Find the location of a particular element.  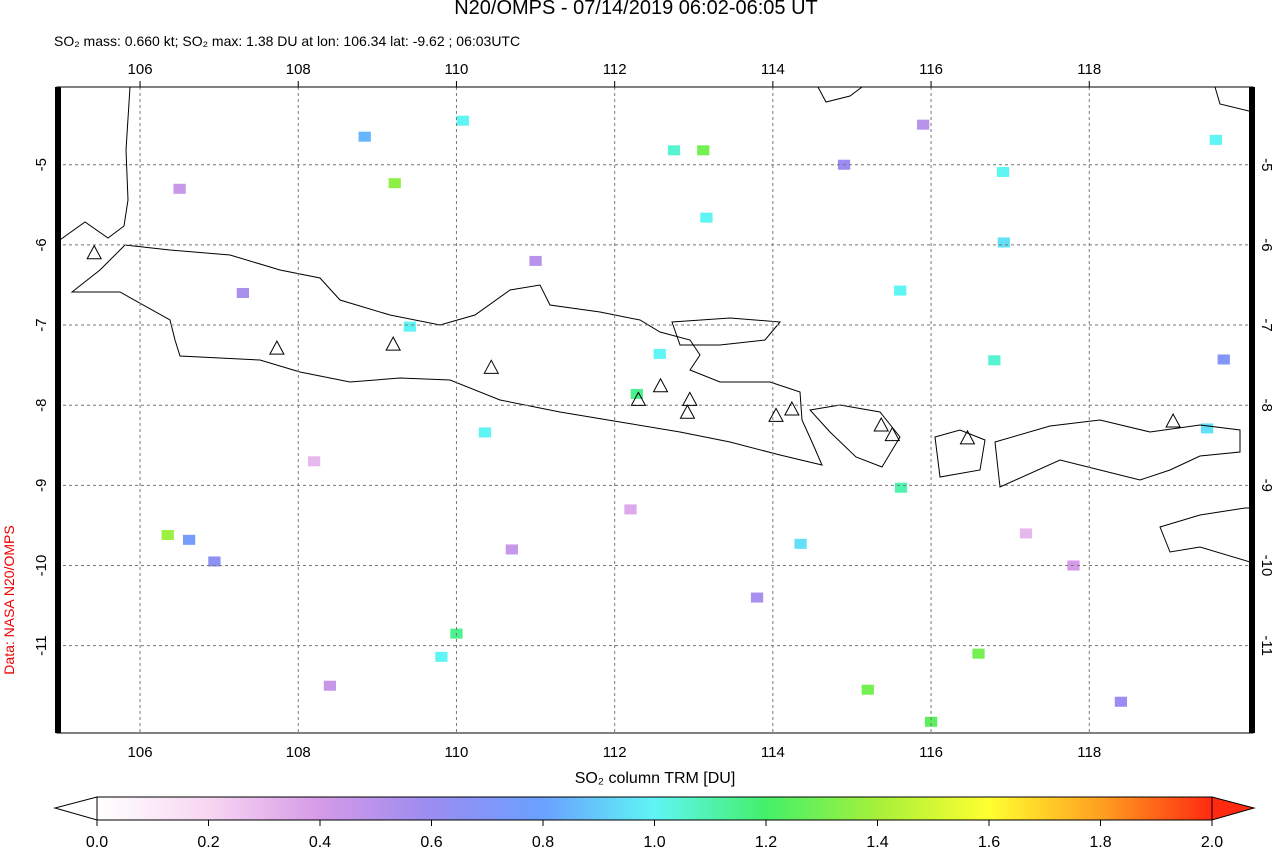

x-tick-label-bottom: 110 is located at coordinates (456, 752).